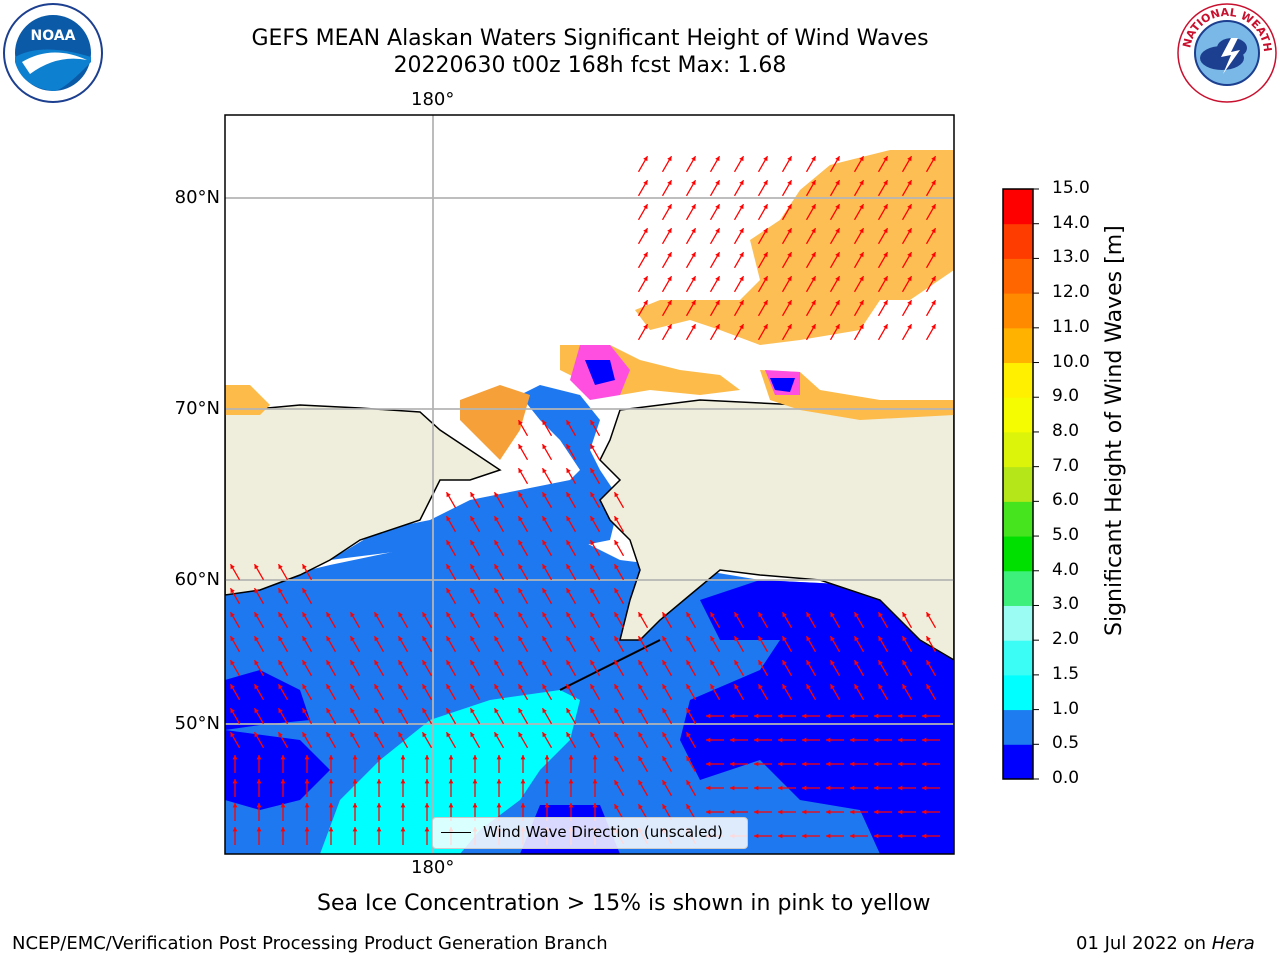 Image resolution: width=1280 pixels, height=960 pixels. I want to click on colorbar-frame, so click(1018, 484).